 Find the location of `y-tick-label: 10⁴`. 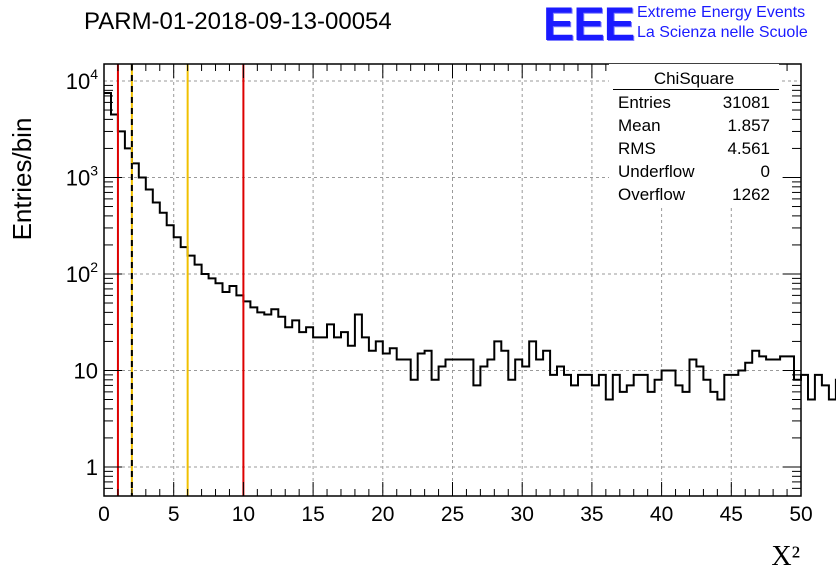

y-tick-label: 10⁴ is located at coordinates (82, 80).